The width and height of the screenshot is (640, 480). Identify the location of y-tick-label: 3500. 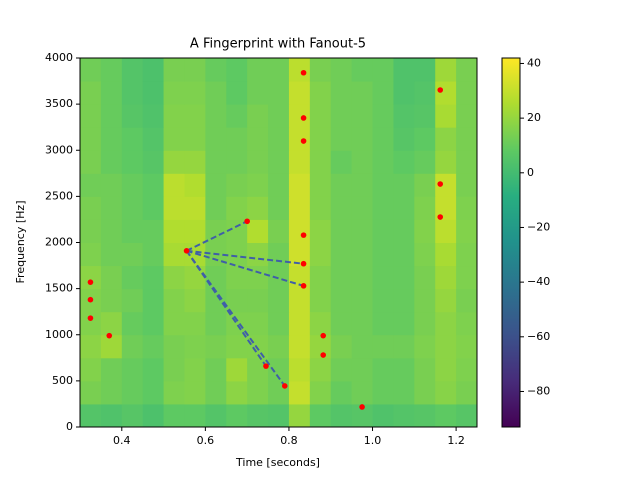
(59, 103).